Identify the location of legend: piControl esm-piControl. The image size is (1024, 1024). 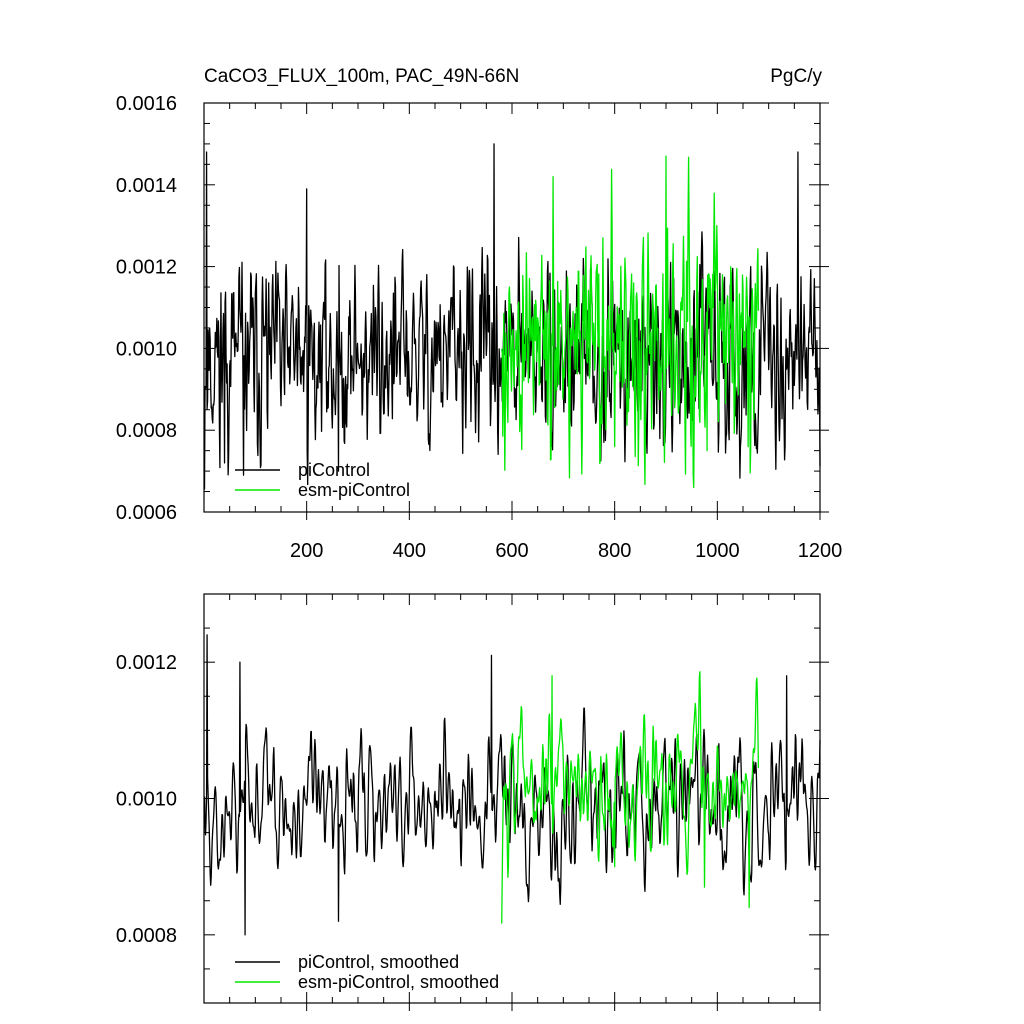
(322, 480).